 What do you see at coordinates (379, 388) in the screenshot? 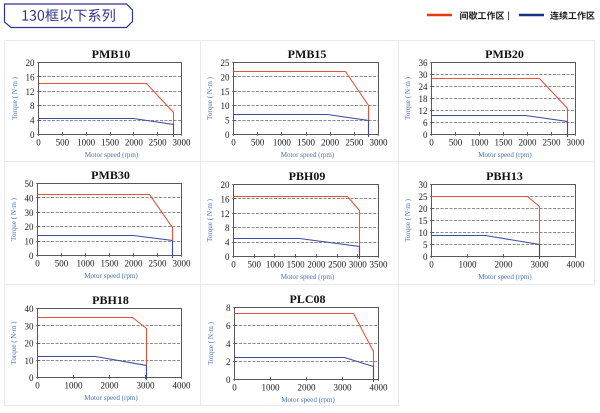
I see `svg-text: 4000` at bounding box center [379, 388].